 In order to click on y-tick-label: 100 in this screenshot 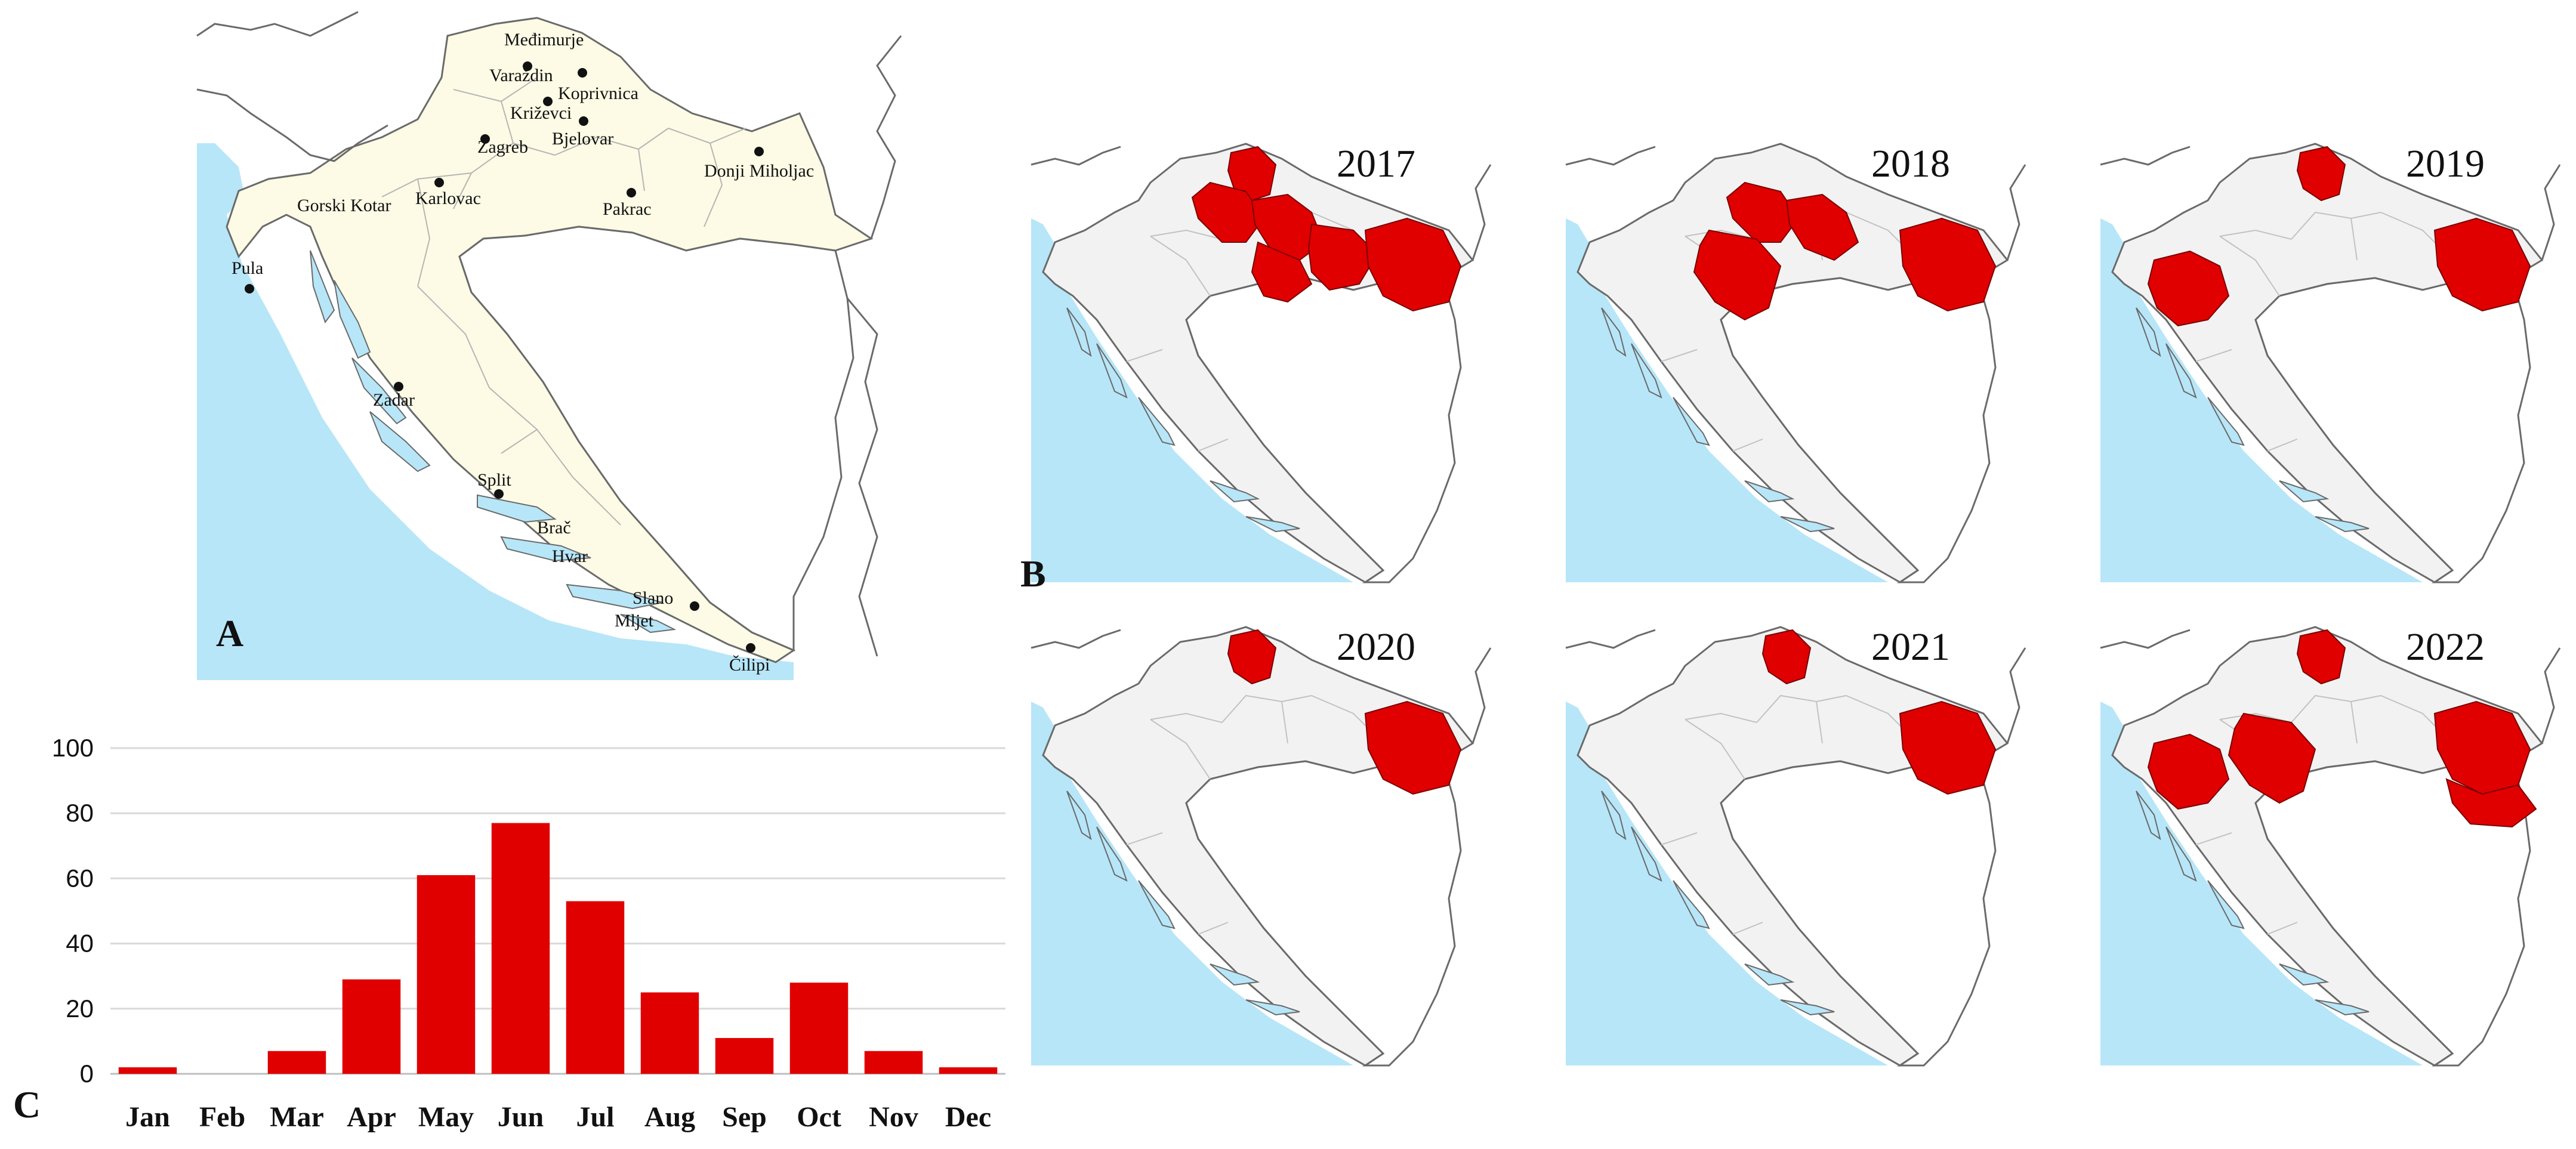, I will do `click(73, 748)`.